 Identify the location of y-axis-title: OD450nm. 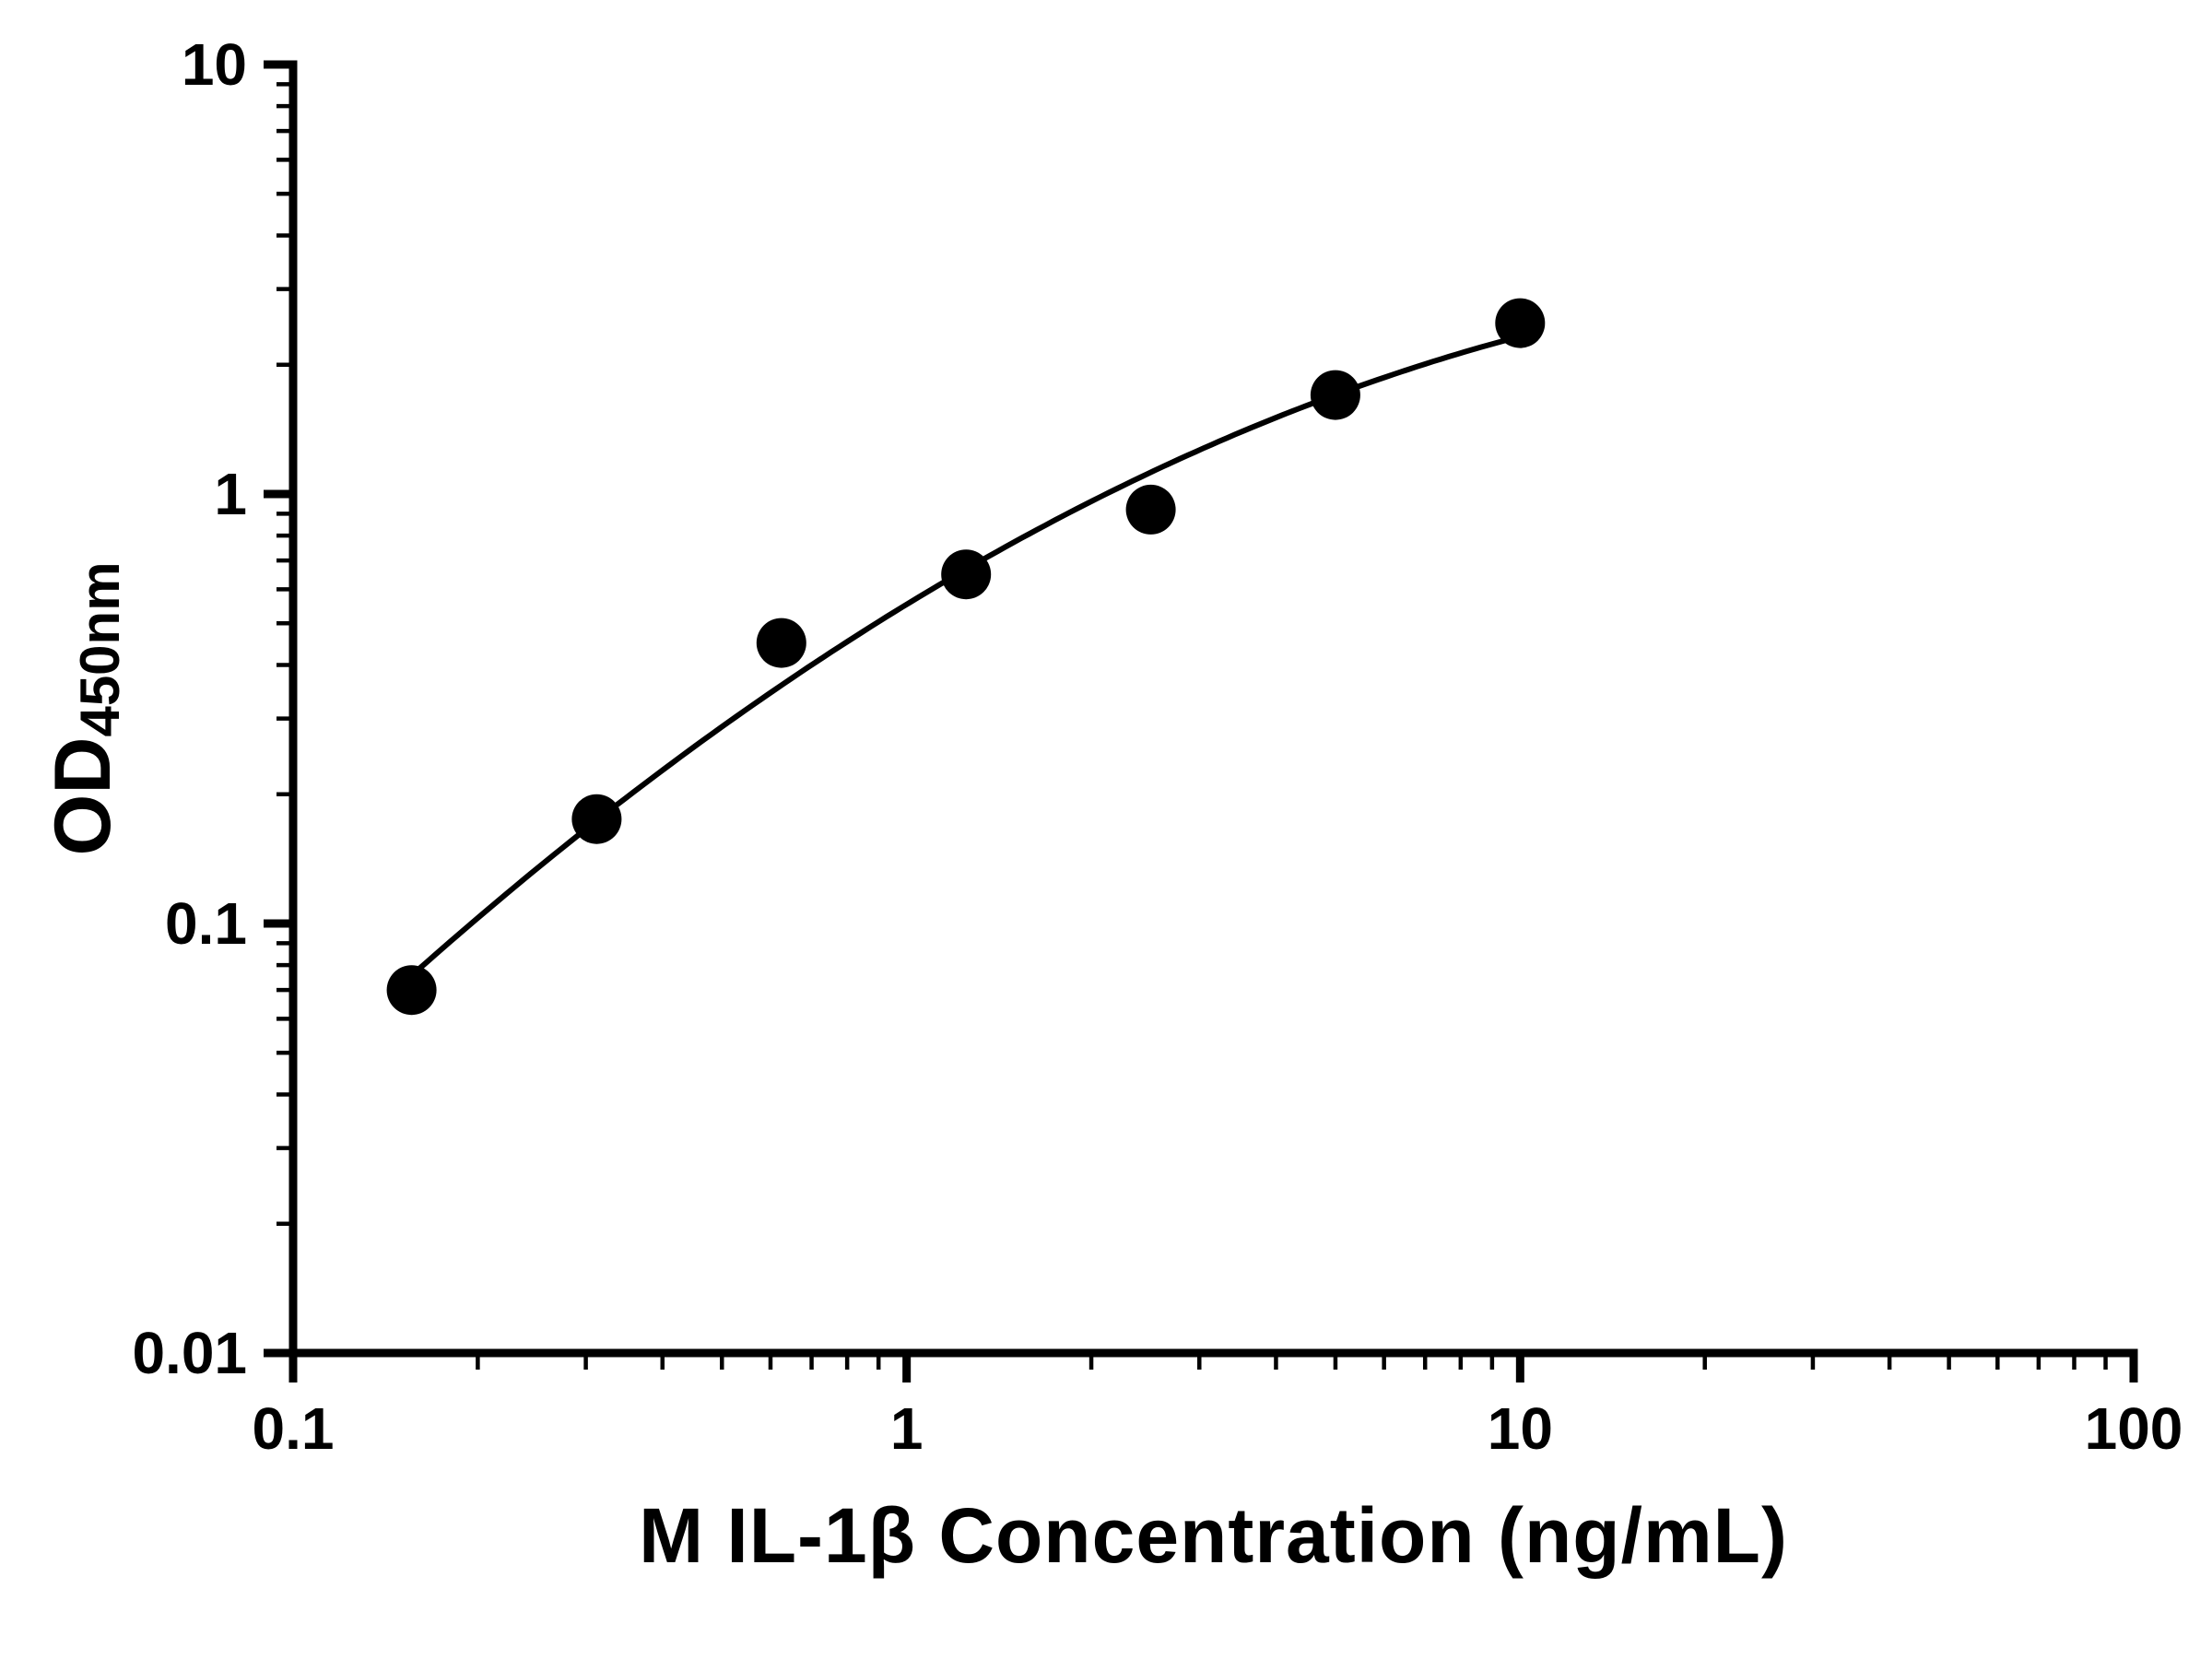
(85, 708).